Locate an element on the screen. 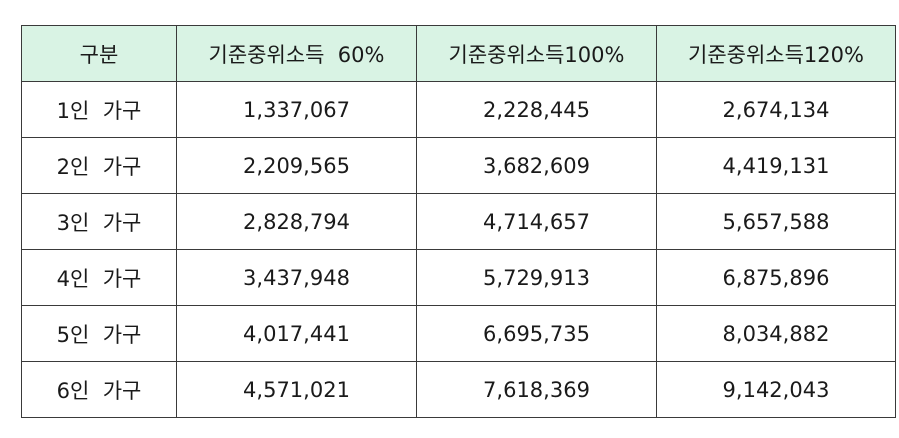  income-120-cell: 6,875,896 is located at coordinates (776, 277).